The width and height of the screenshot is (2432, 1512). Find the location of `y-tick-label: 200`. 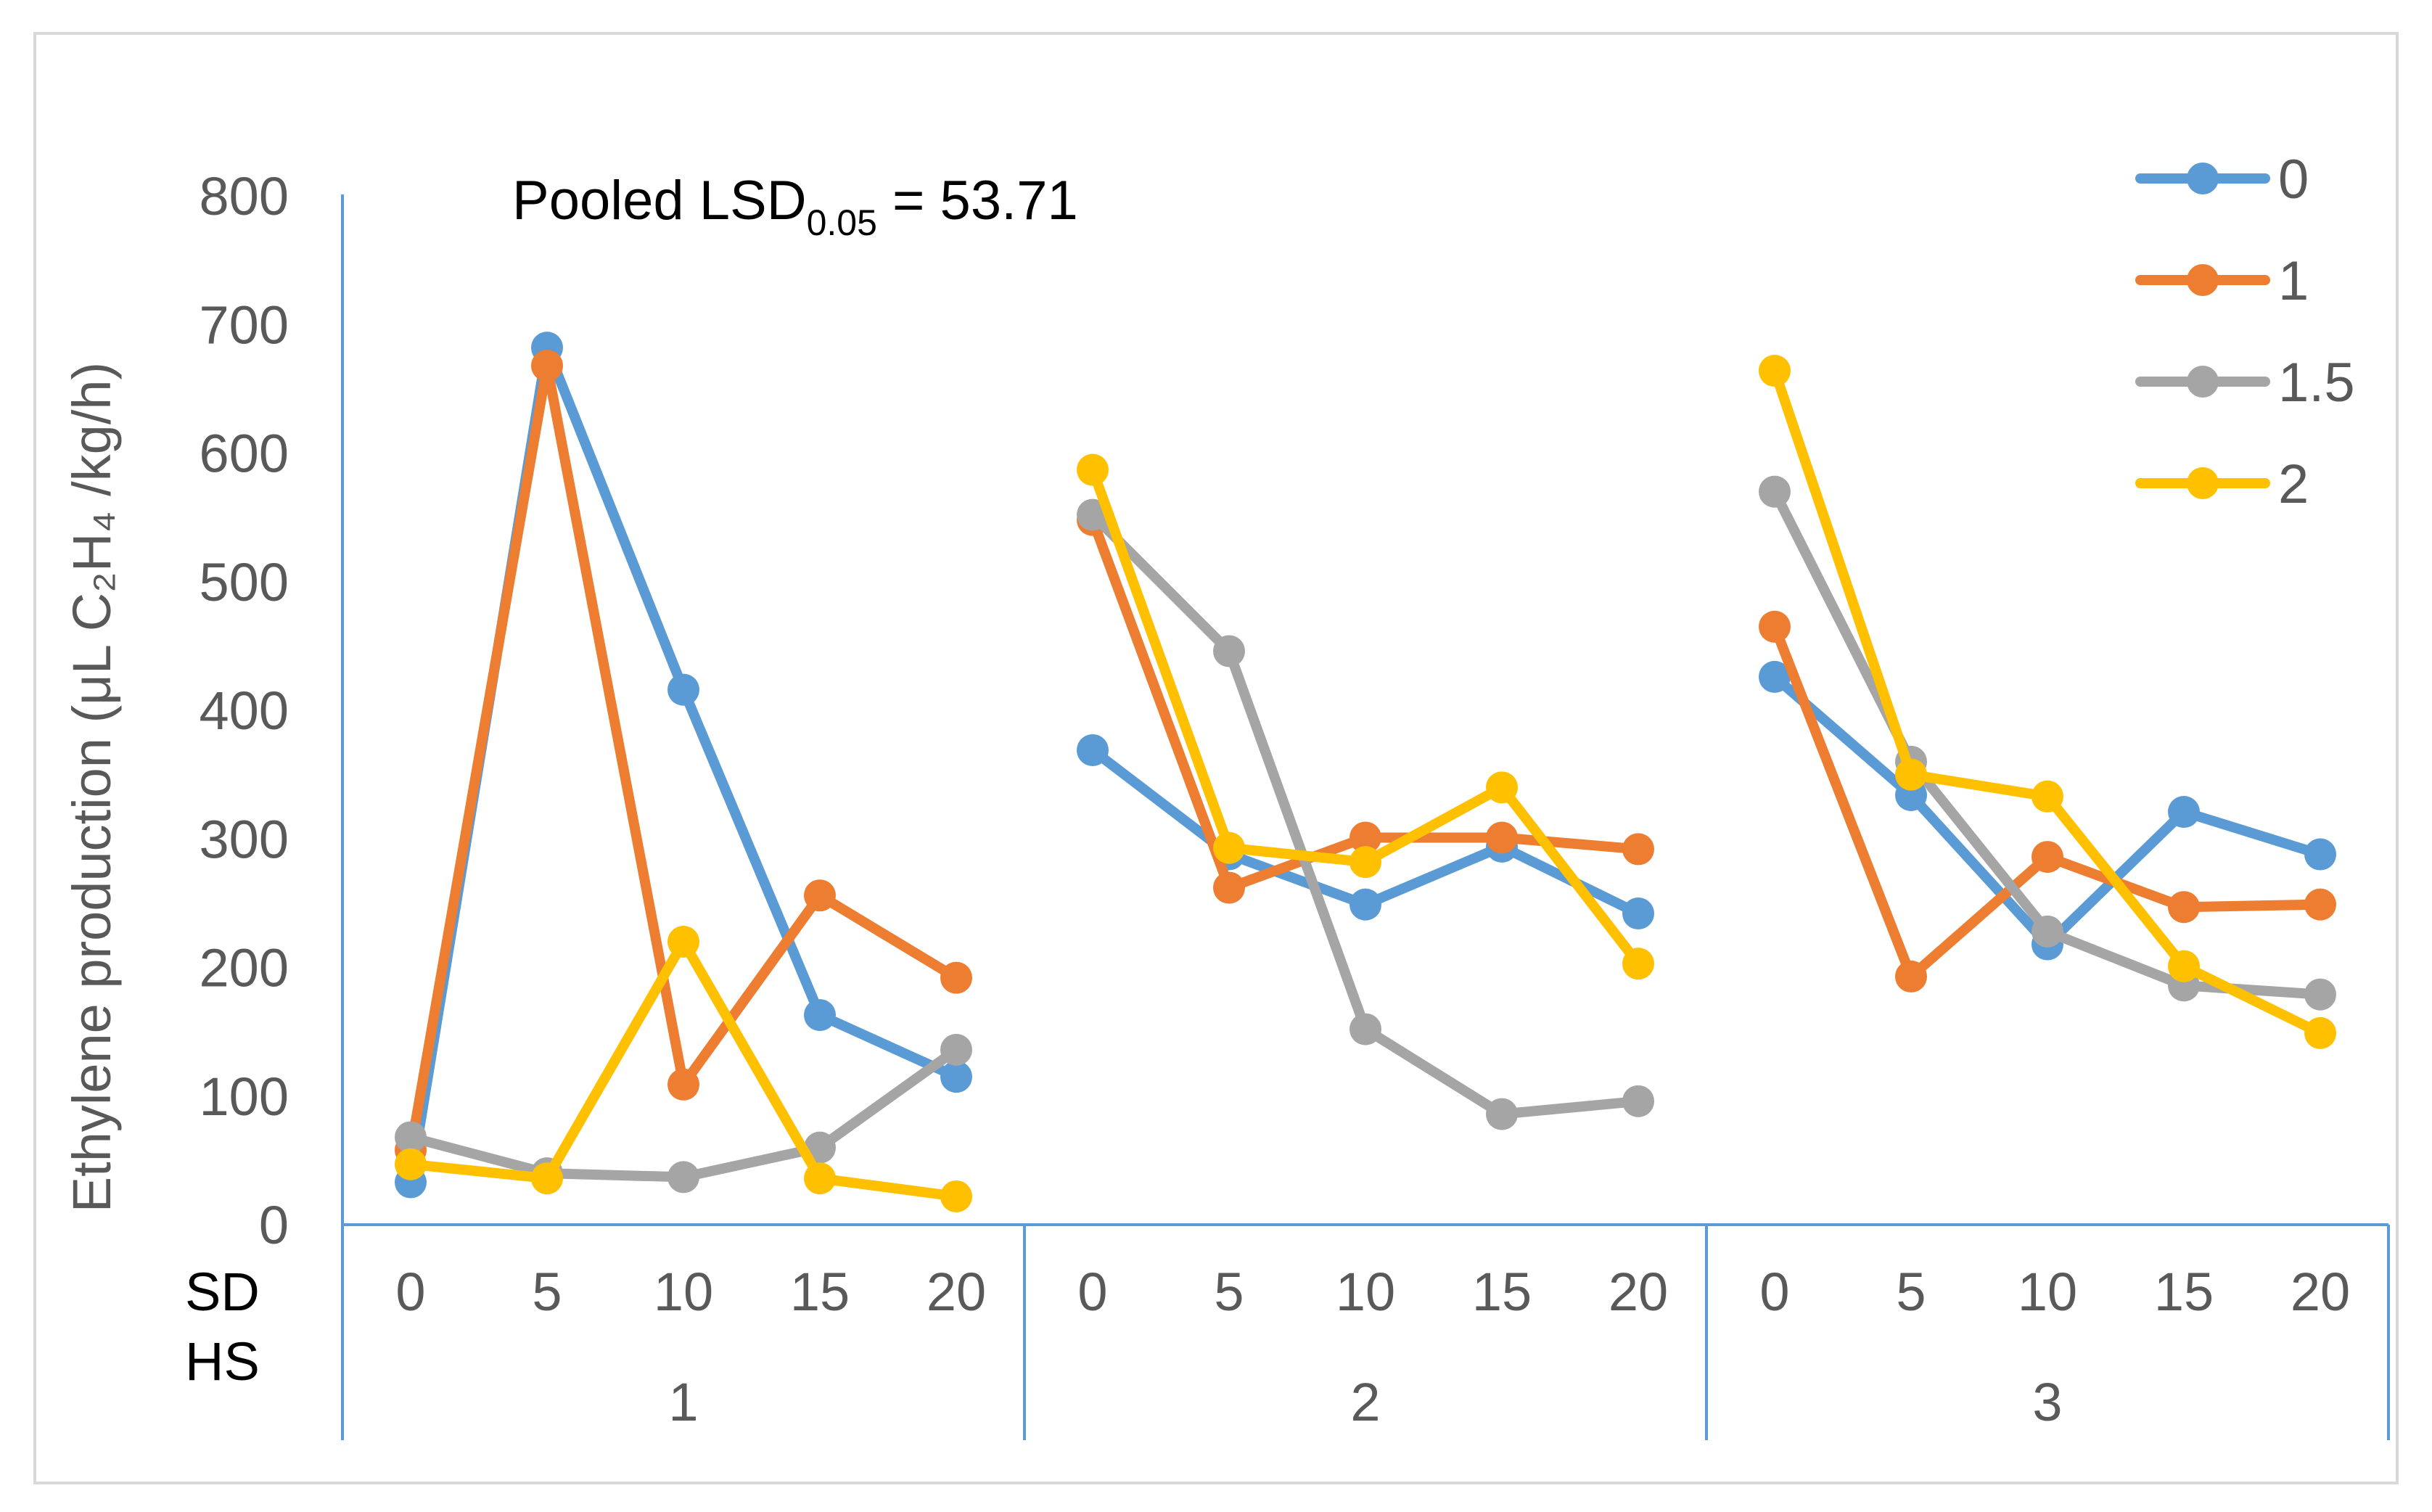

y-tick-label: 200 is located at coordinates (244, 968).